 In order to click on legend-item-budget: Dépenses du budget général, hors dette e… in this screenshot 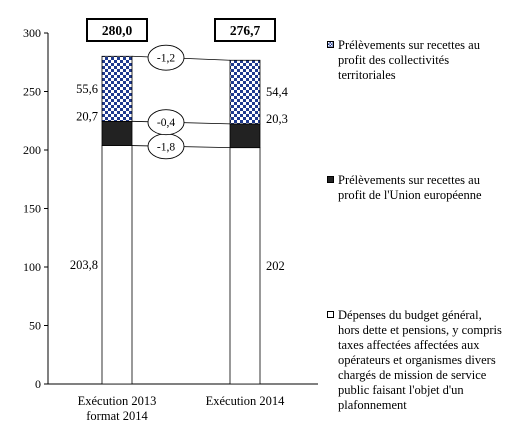, I will do `click(416, 360)`.